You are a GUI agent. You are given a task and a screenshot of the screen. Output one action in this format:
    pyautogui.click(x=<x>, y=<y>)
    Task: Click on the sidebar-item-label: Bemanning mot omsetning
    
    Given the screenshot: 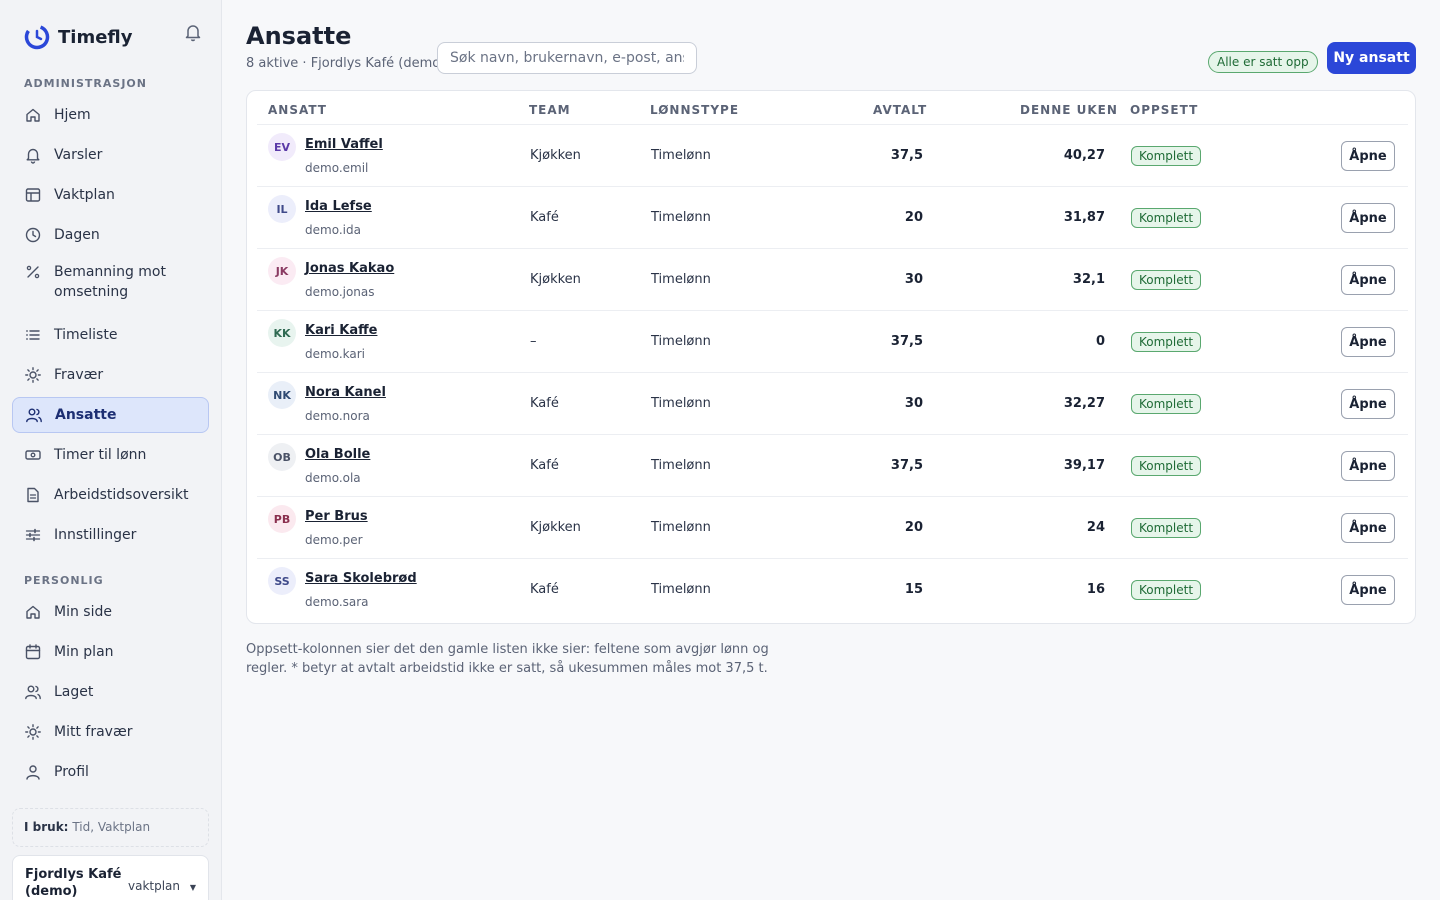 What is the action you would take?
    pyautogui.click(x=110, y=282)
    